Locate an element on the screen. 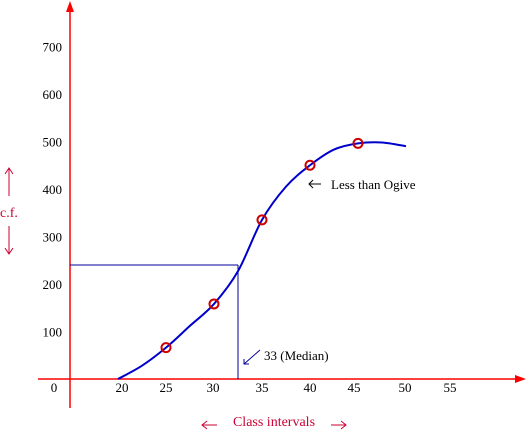 This screenshot has width=527, height=431. y-title-up-arrowhead is located at coordinates (9, 171).